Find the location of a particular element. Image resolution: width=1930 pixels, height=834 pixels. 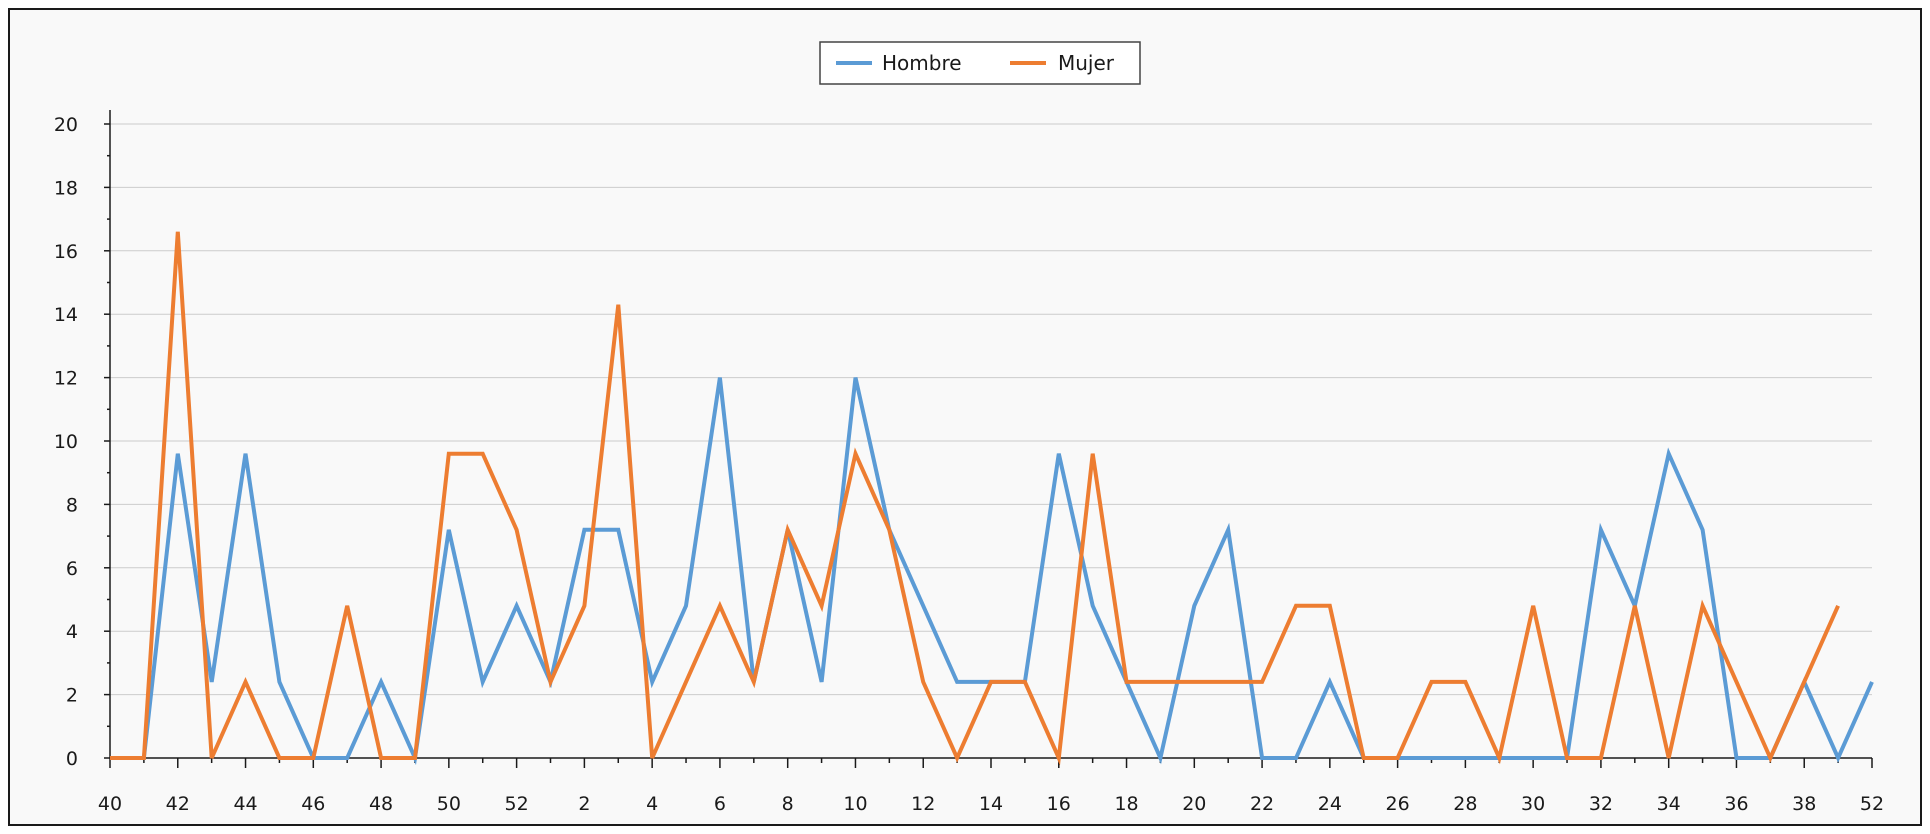

y-tick-label: 8 is located at coordinates (72, 505).